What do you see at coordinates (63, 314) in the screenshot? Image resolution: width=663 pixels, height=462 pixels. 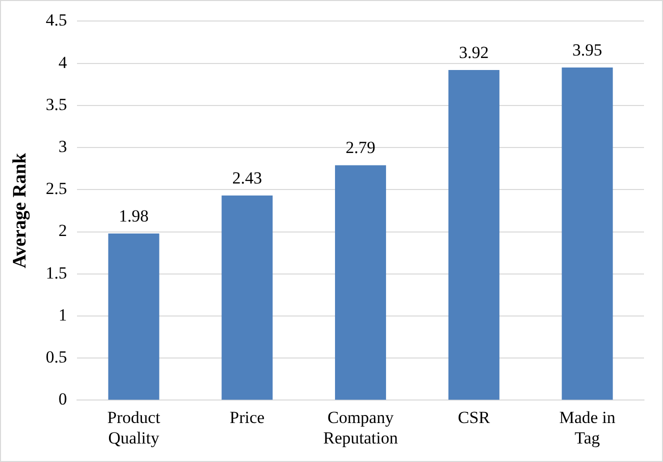 I see `y-tick-label: 1` at bounding box center [63, 314].